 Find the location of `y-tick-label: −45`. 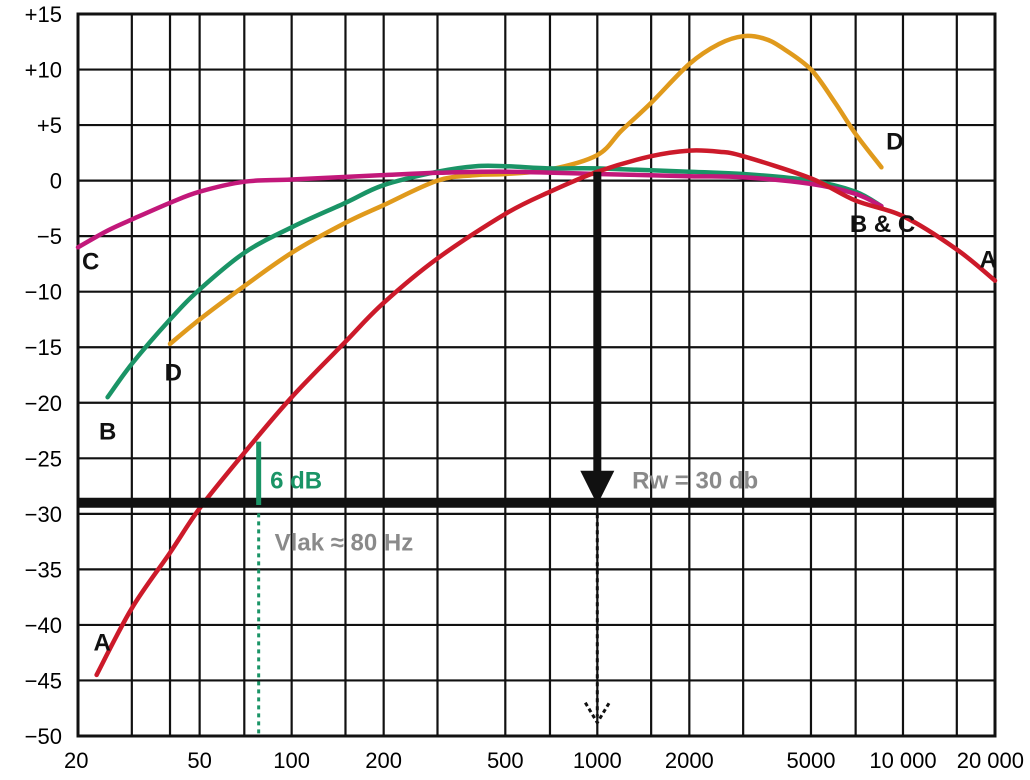

y-tick-label: −45 is located at coordinates (43, 680).